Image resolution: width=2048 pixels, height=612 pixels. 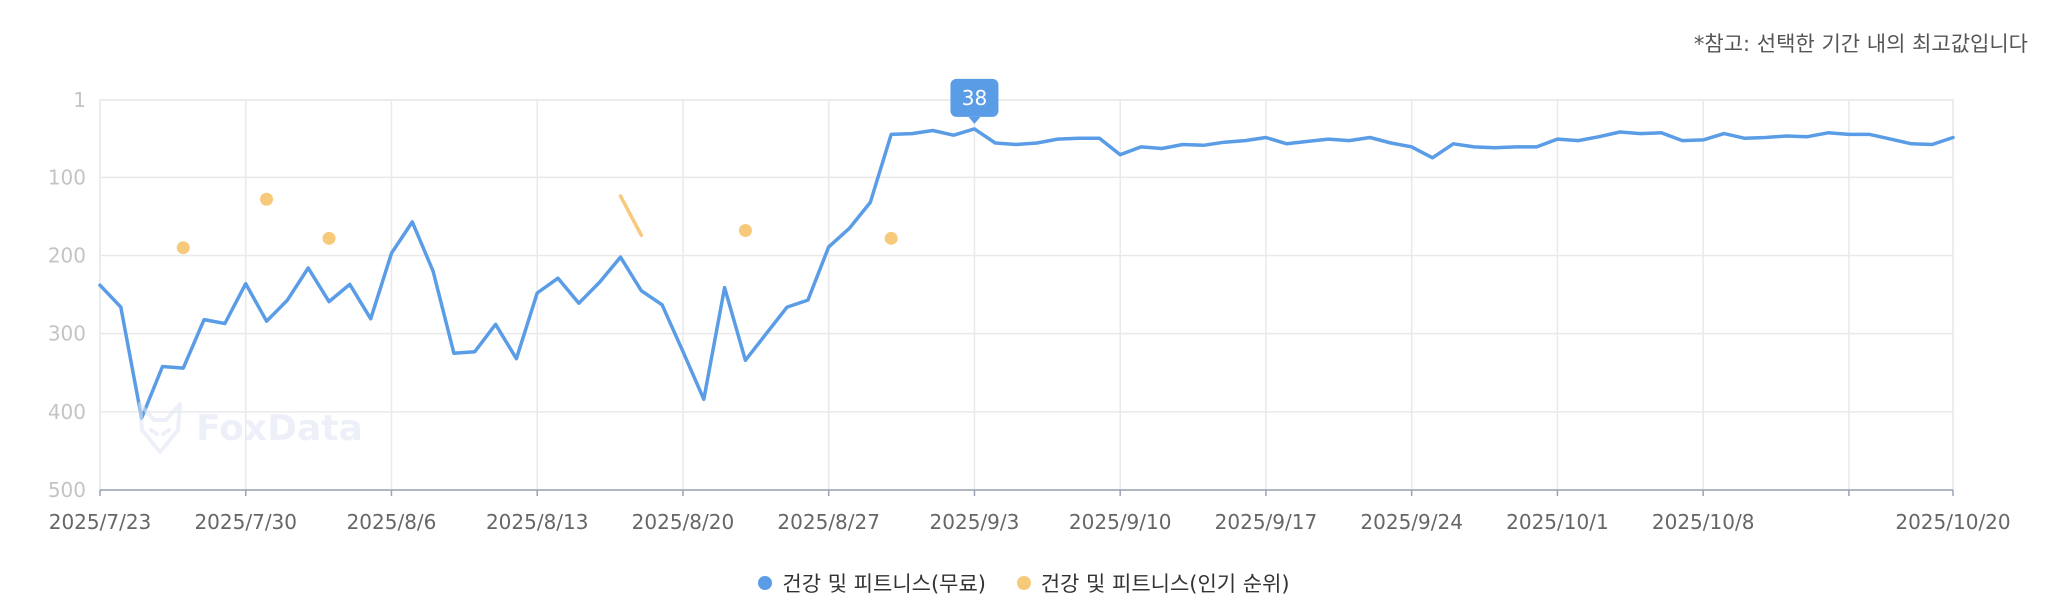 What do you see at coordinates (1411, 522) in the screenshot?
I see `x-tick-label: 2025/9/24` at bounding box center [1411, 522].